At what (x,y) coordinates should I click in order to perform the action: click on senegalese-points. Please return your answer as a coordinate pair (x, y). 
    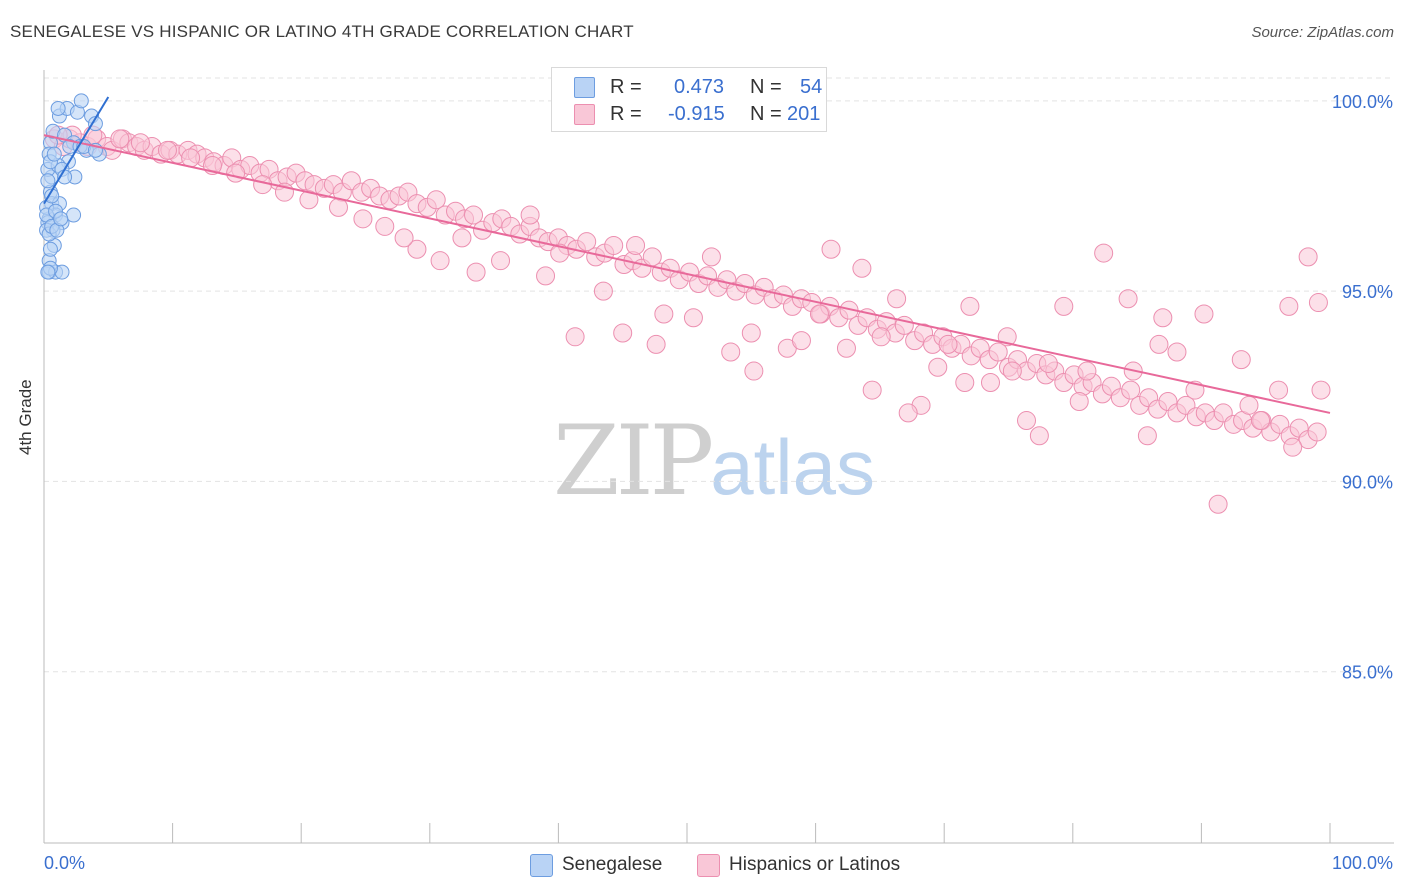
    Looking at the image, I should click on (73, 186).